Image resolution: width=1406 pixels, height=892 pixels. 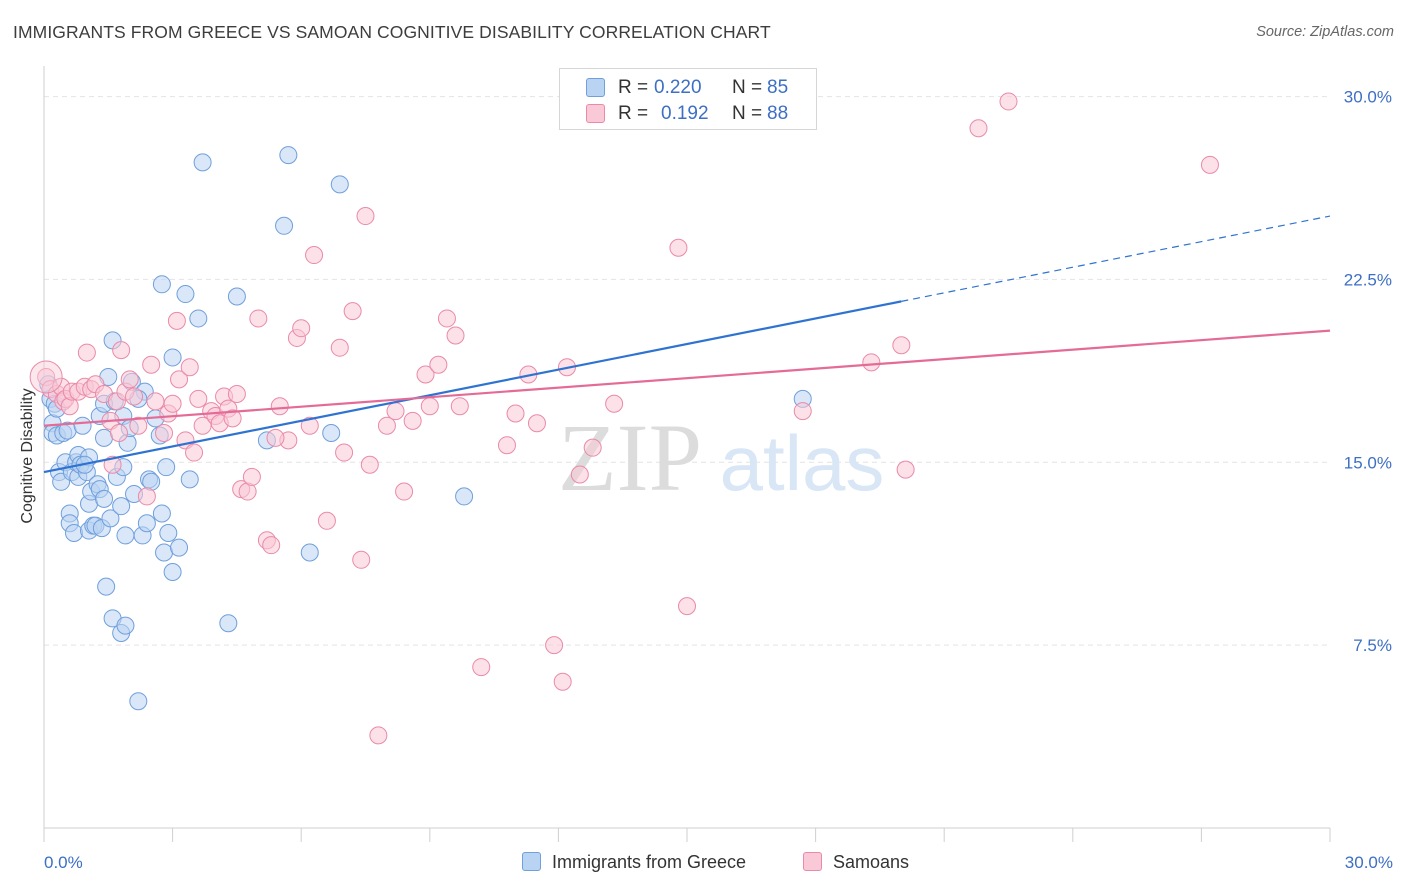 I want to click on source-credit: Source: ZipAtlas.com, so click(x=1325, y=32).